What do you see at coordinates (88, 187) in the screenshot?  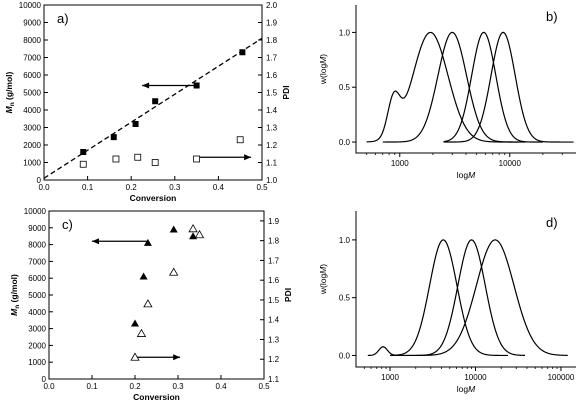 I see `x-tick-label: 0.1` at bounding box center [88, 187].